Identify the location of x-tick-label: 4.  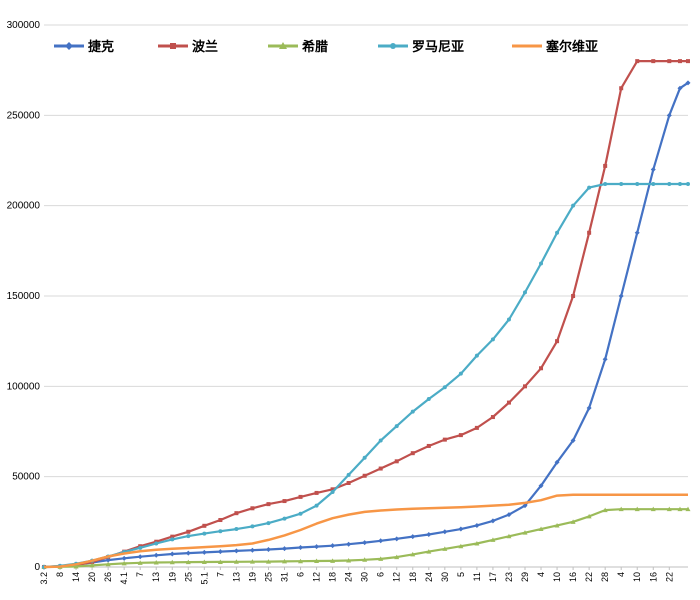
(621, 574).